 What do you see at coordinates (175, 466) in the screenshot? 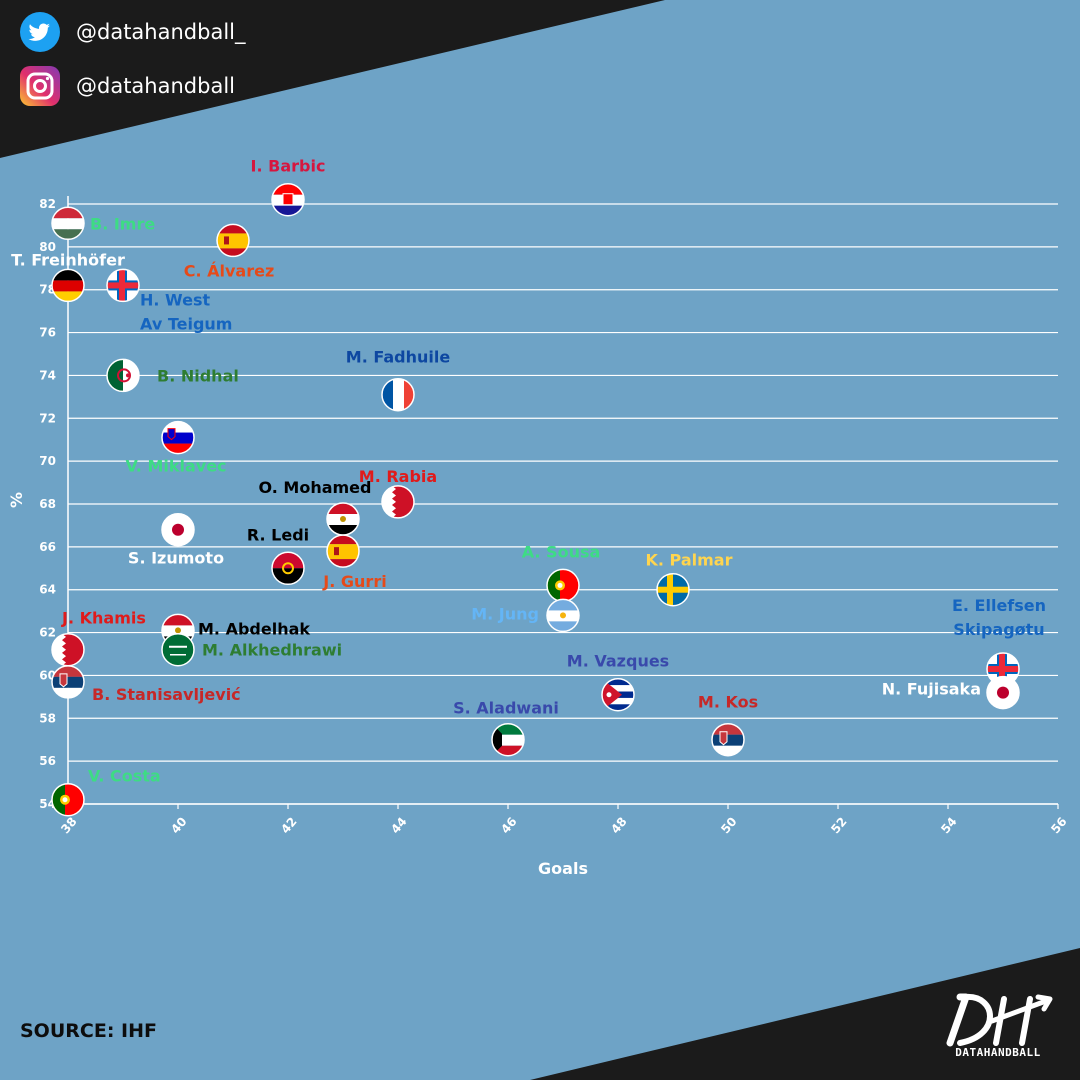
I see `point-label: V. Miklavec` at bounding box center [175, 466].